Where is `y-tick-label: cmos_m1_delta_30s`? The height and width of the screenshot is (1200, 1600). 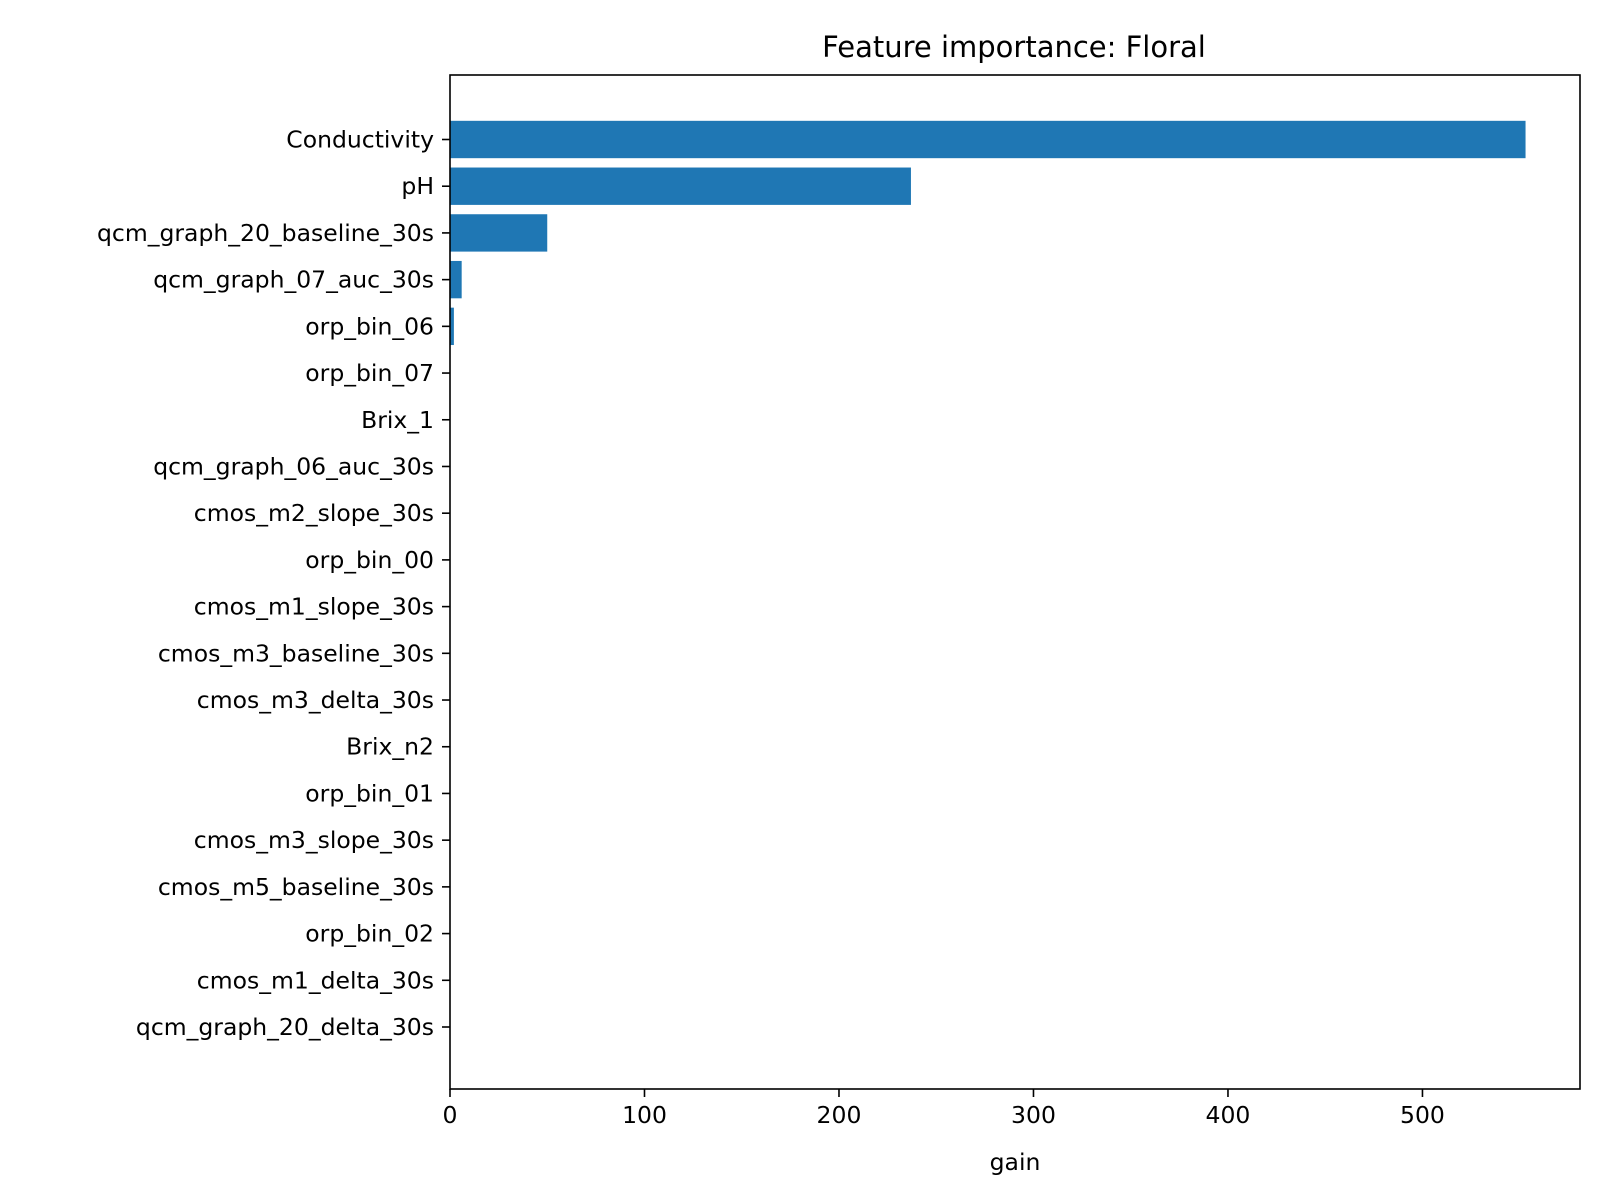 y-tick-label: cmos_m1_delta_30s is located at coordinates (315, 980).